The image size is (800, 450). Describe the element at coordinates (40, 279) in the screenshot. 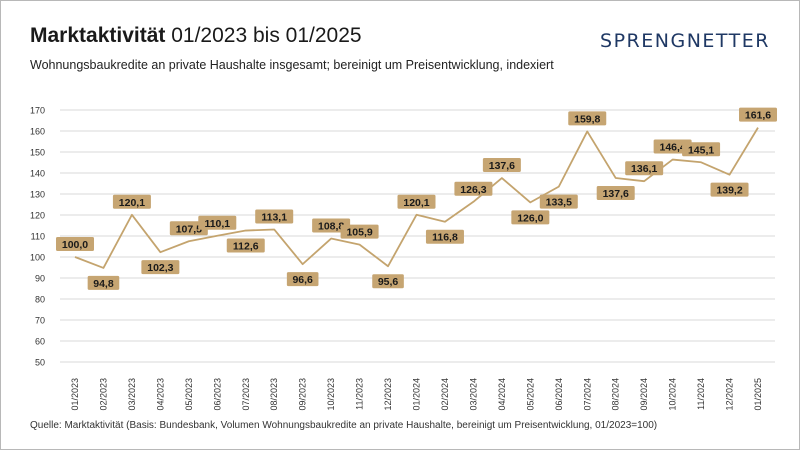

I see `y-tick-label: 90` at that location.